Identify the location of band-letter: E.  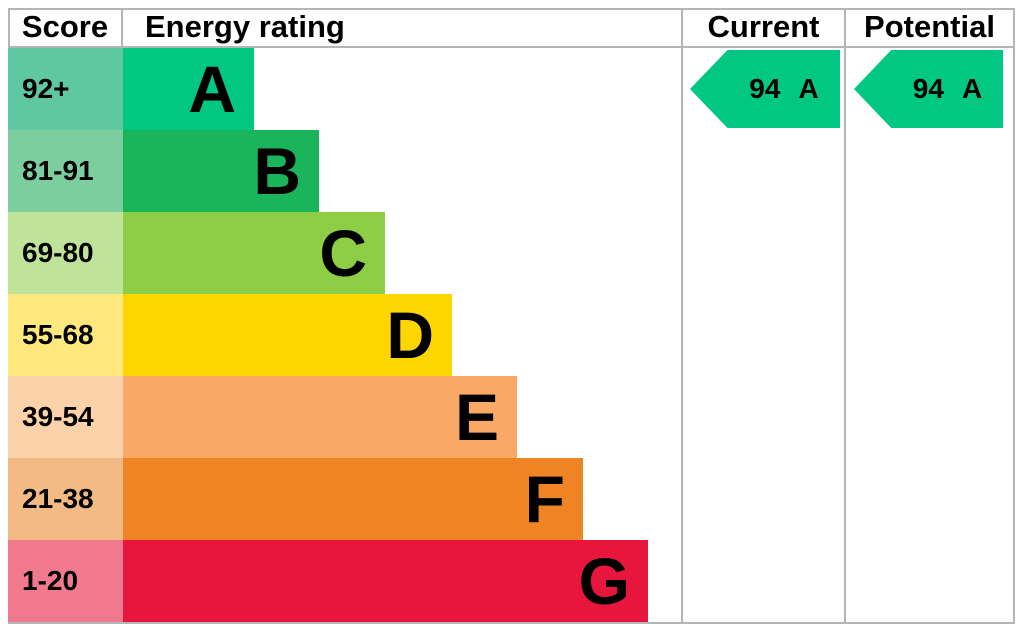
(476, 417).